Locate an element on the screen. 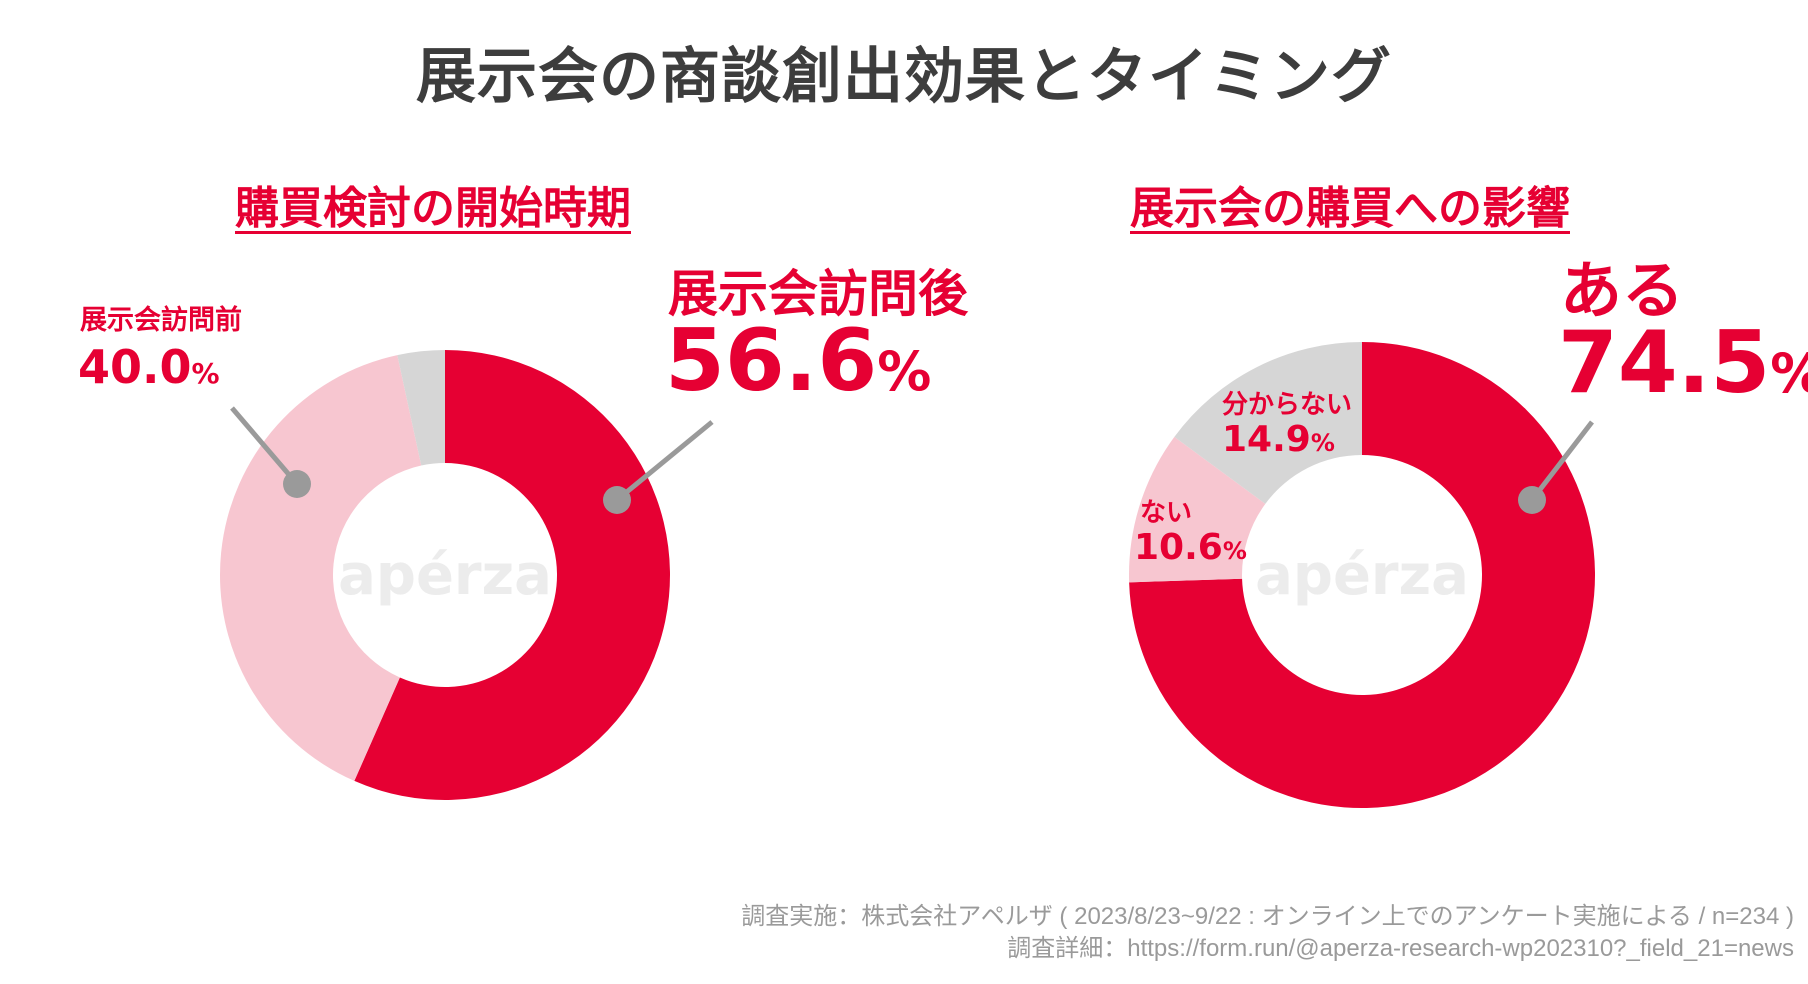 Image resolution: width=1808 pixels, height=984 pixels. chart1-leader-after is located at coordinates (664, 461).